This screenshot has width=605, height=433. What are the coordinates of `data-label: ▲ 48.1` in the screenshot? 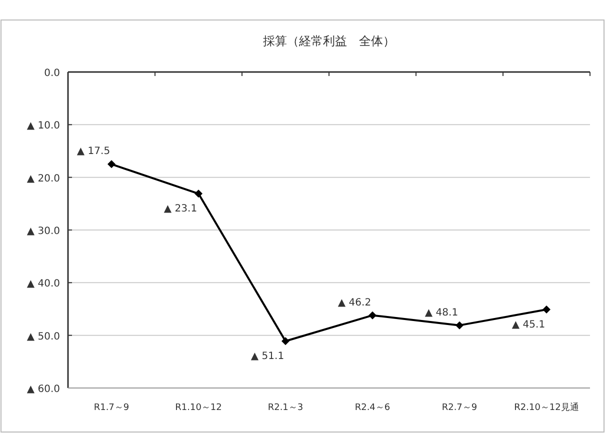 It's located at (441, 312).